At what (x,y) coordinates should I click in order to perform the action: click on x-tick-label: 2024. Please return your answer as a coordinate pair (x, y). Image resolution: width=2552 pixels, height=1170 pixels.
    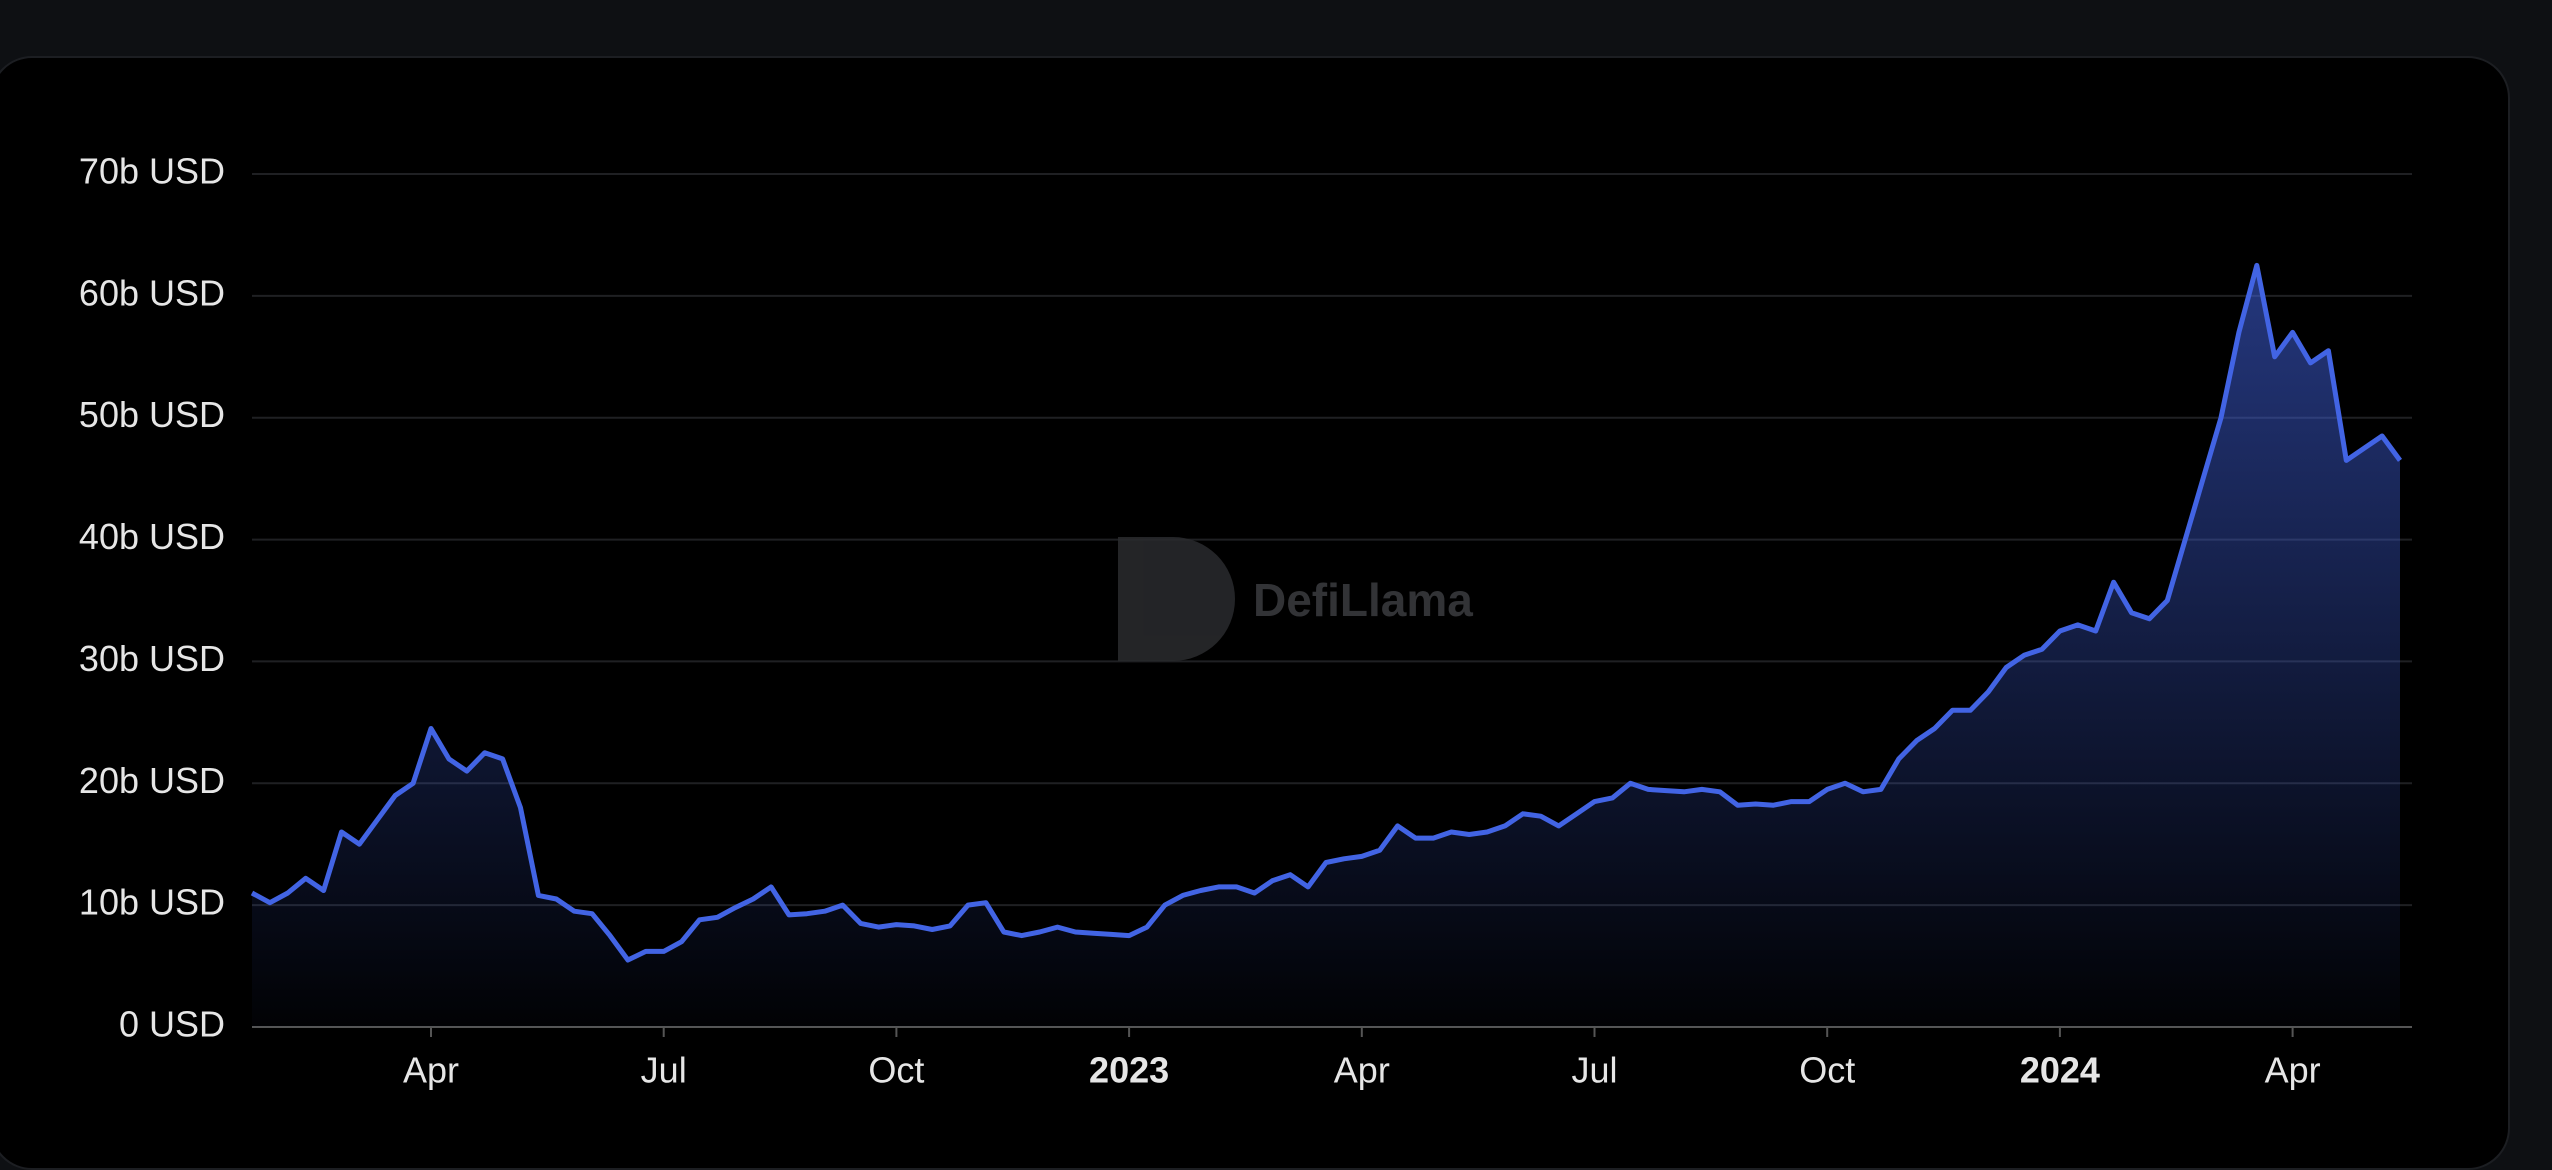
    Looking at the image, I should click on (2060, 1070).